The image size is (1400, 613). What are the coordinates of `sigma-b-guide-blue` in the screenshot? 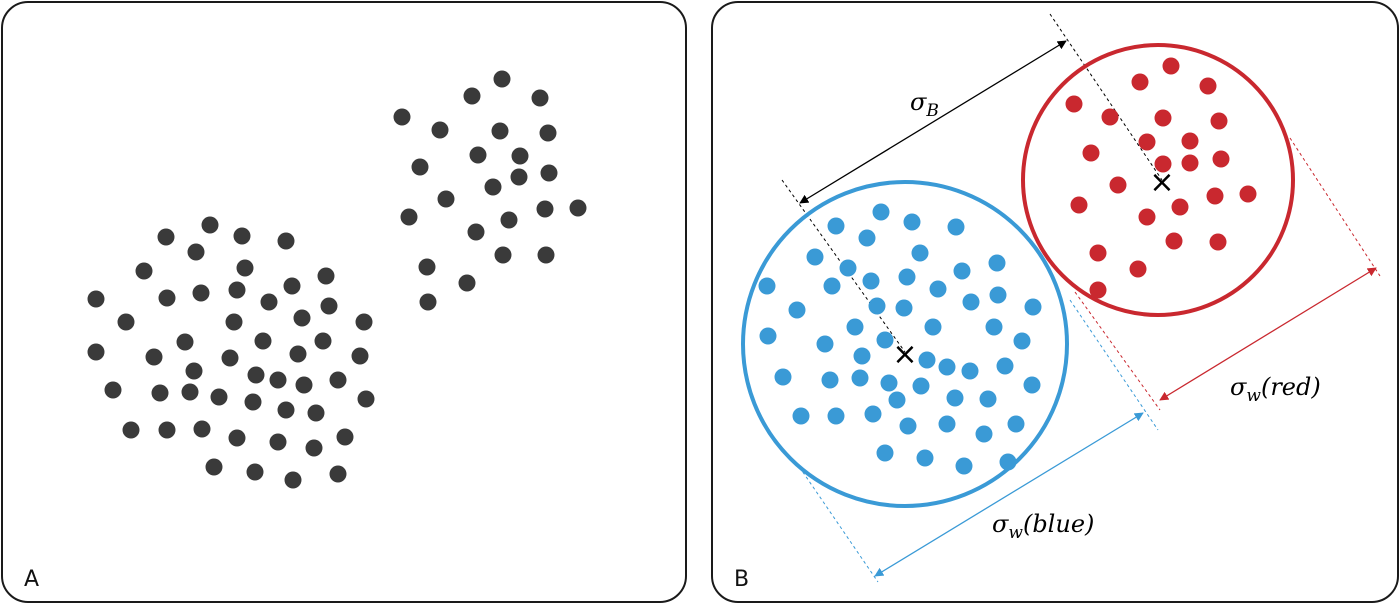 It's located at (843, 266).